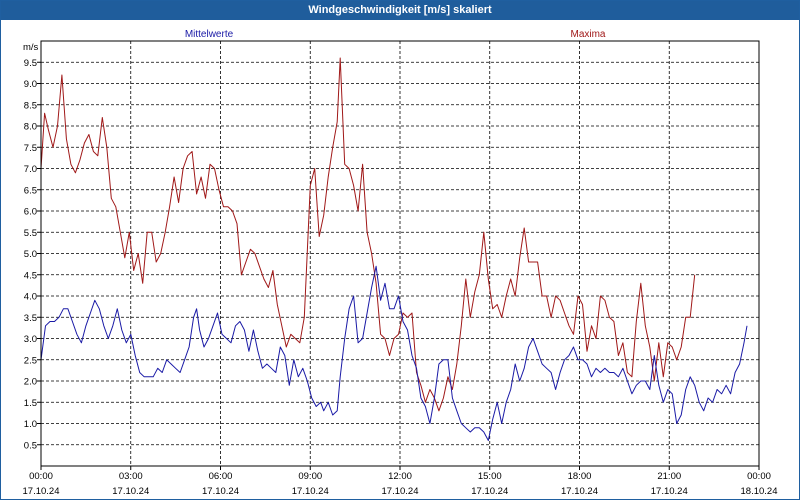 The height and width of the screenshot is (500, 800). What do you see at coordinates (30, 127) in the screenshot?
I see `y-tick-label: 8.0` at bounding box center [30, 127].